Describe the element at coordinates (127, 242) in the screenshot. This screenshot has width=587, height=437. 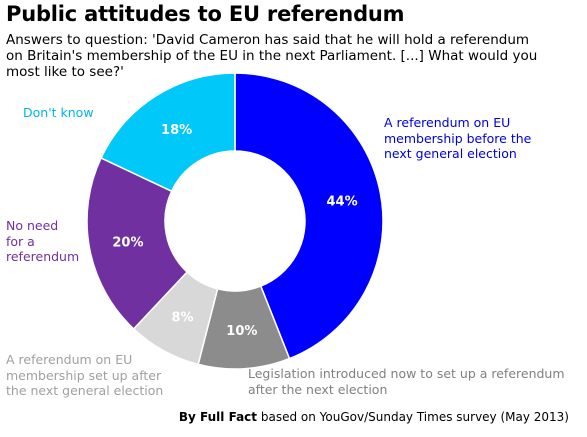
I see `slice-value-label: 20%` at that location.